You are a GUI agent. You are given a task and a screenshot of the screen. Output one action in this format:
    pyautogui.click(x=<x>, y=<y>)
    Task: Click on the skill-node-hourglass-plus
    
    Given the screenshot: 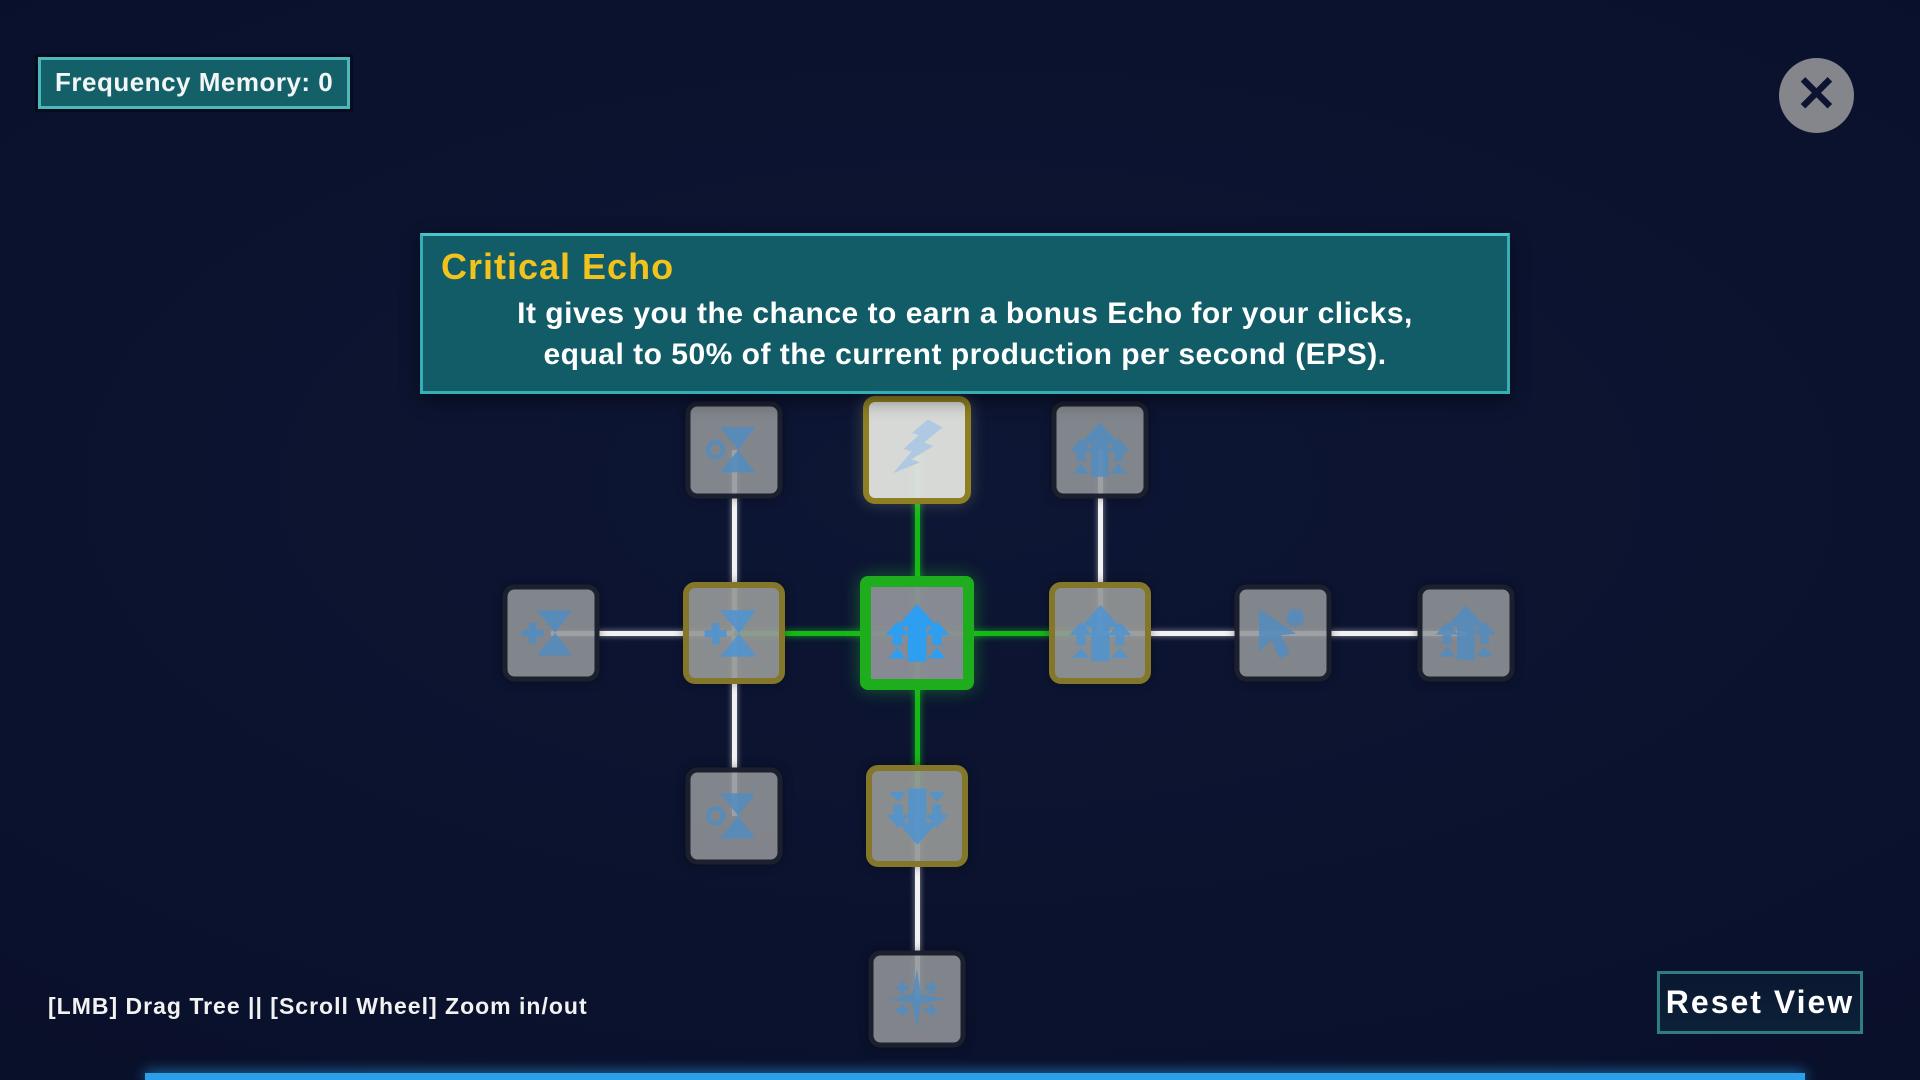 What is the action you would take?
    pyautogui.click(x=734, y=633)
    